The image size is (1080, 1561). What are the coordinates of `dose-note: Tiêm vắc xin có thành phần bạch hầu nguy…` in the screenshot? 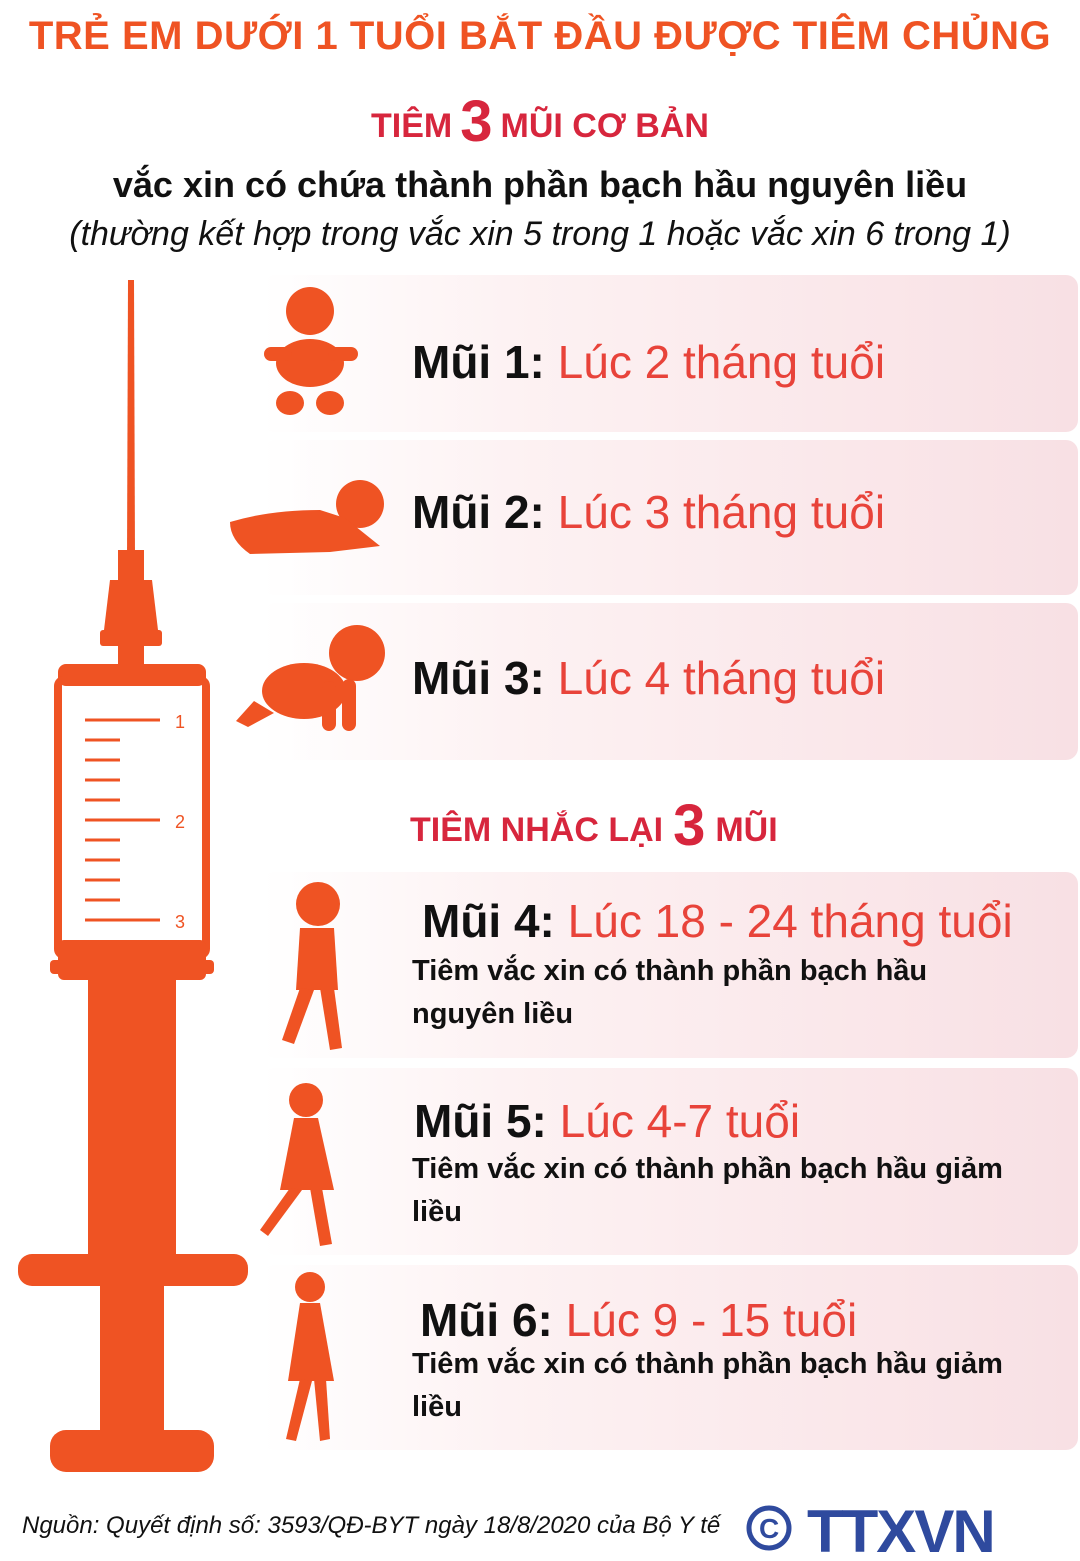 It's located at (670, 992).